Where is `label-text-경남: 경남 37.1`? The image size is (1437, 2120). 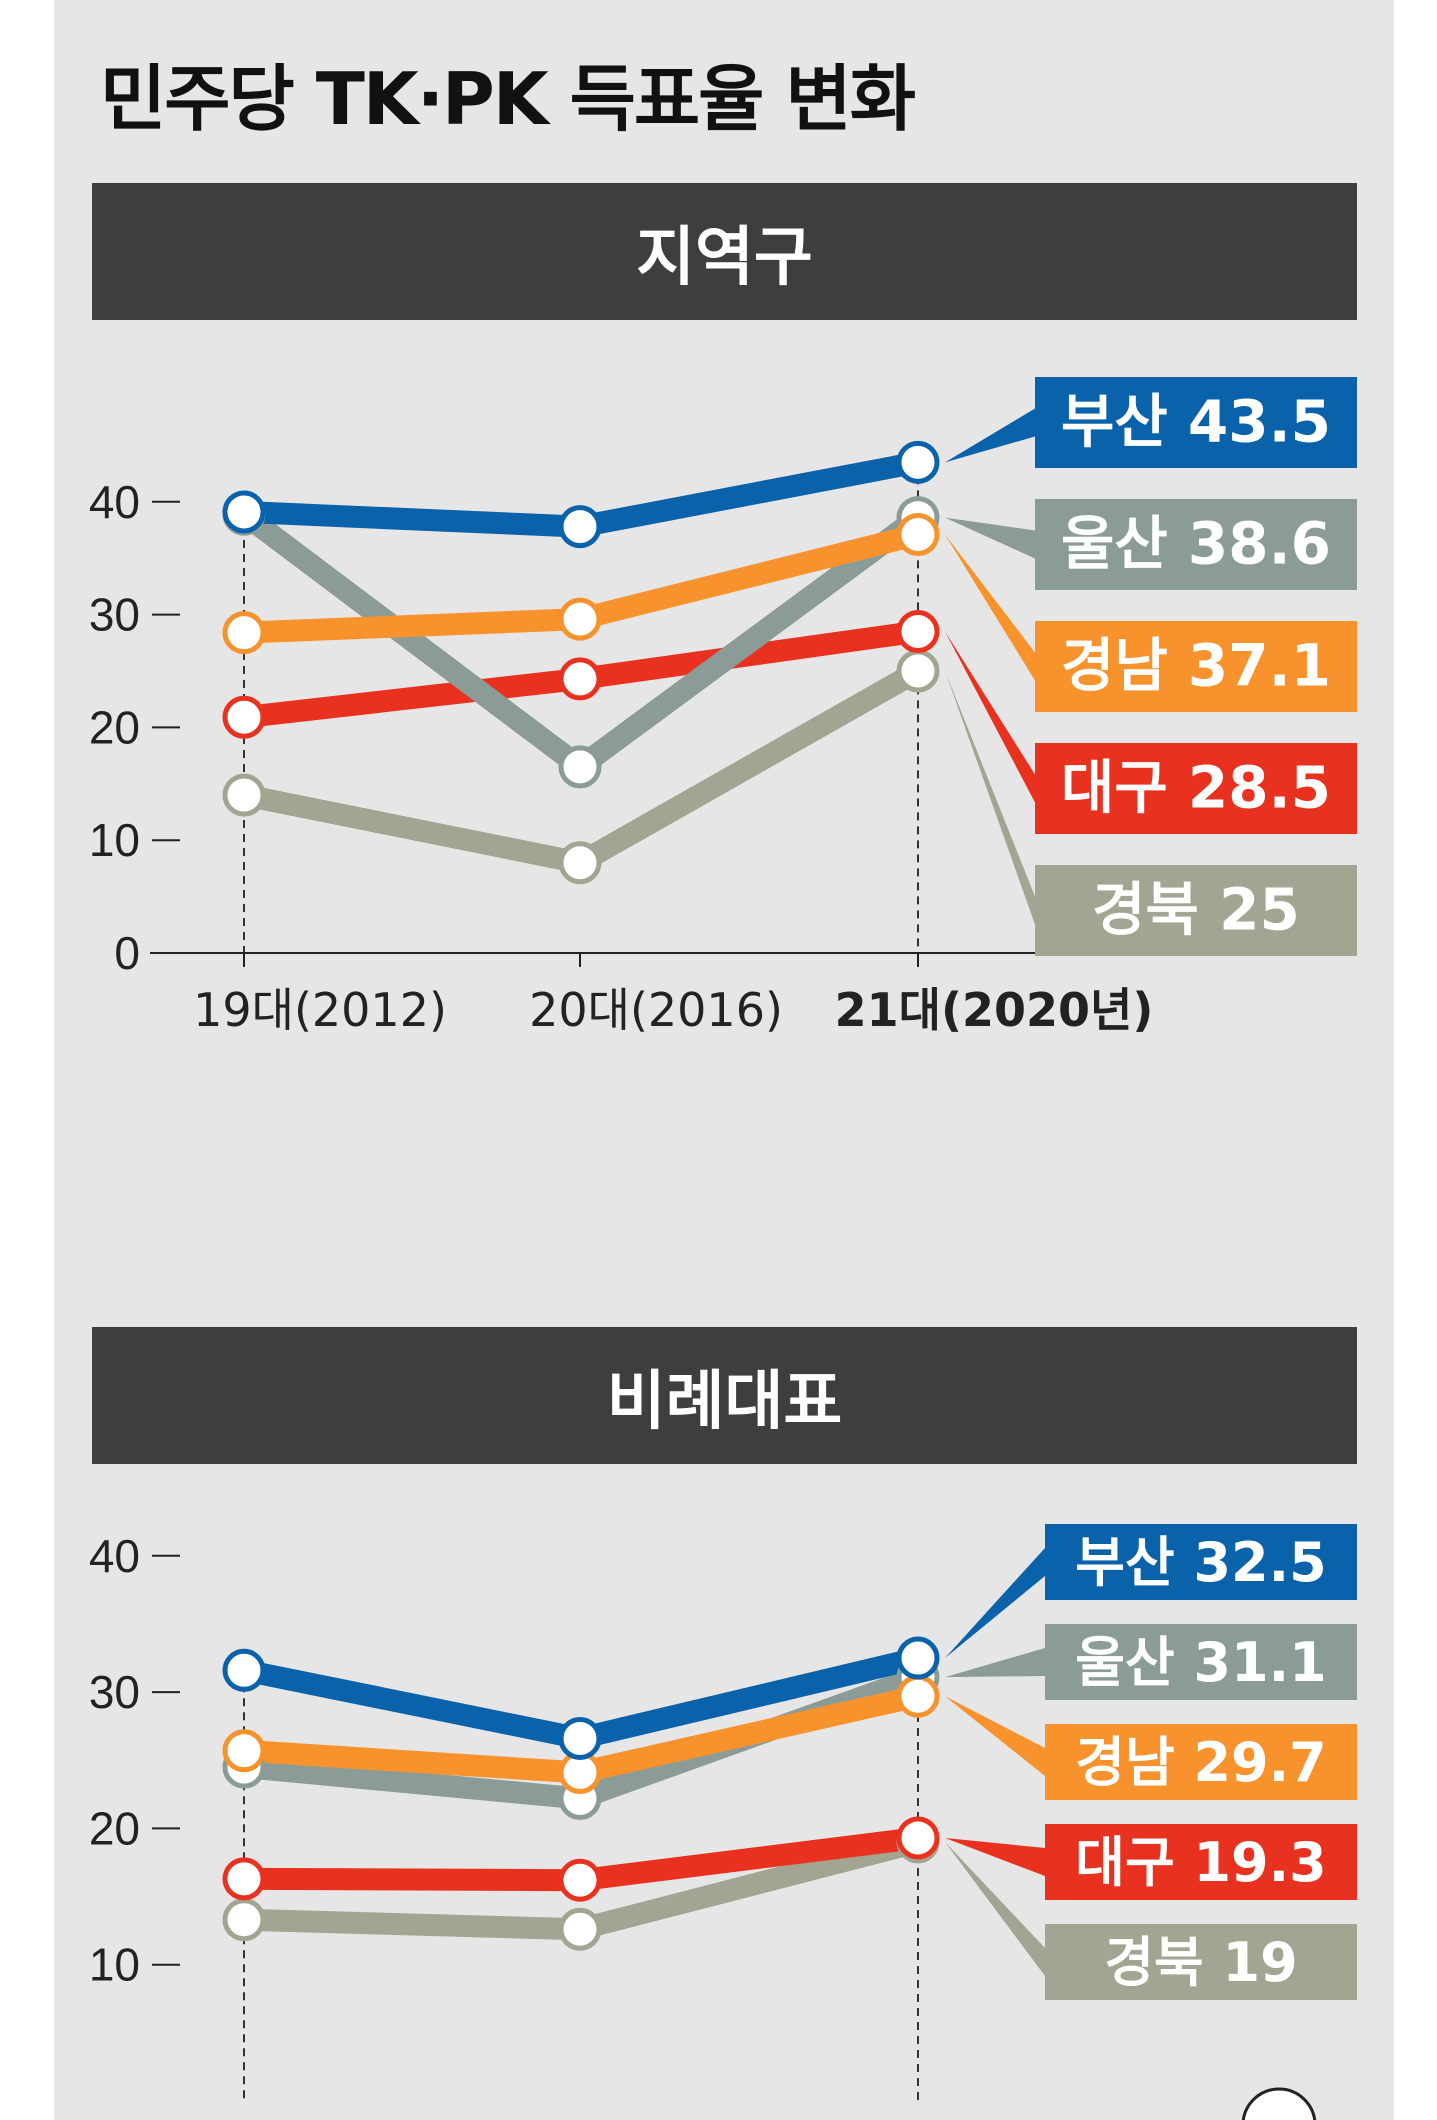 label-text-경남: 경남 37.1 is located at coordinates (1196, 666).